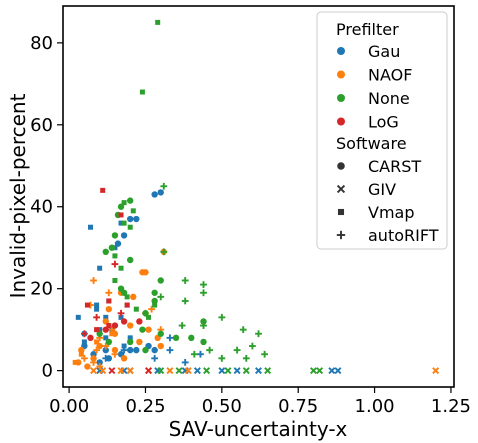  Describe the element at coordinates (341, 98) in the screenshot. I see `legend-marker-none` at that location.